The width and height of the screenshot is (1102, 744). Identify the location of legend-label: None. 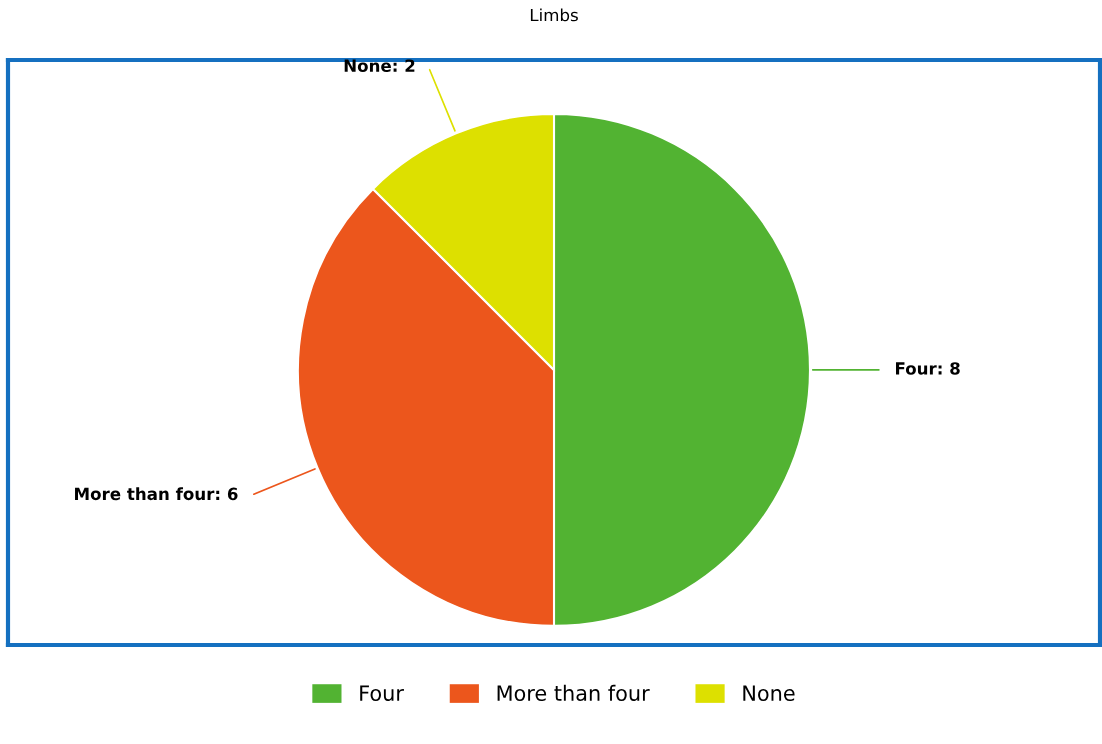
(769, 693).